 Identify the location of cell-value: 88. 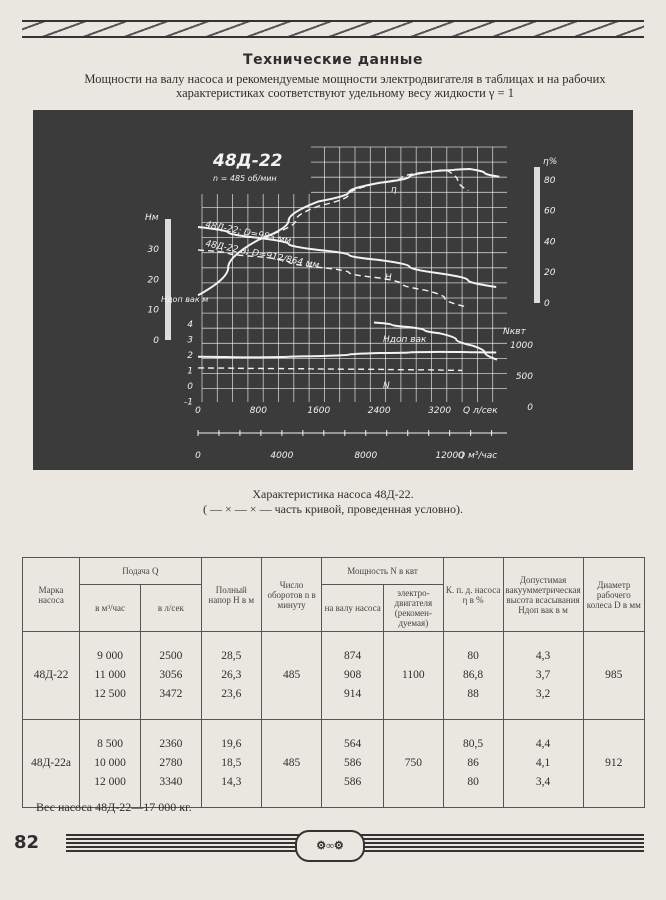
(473, 694).